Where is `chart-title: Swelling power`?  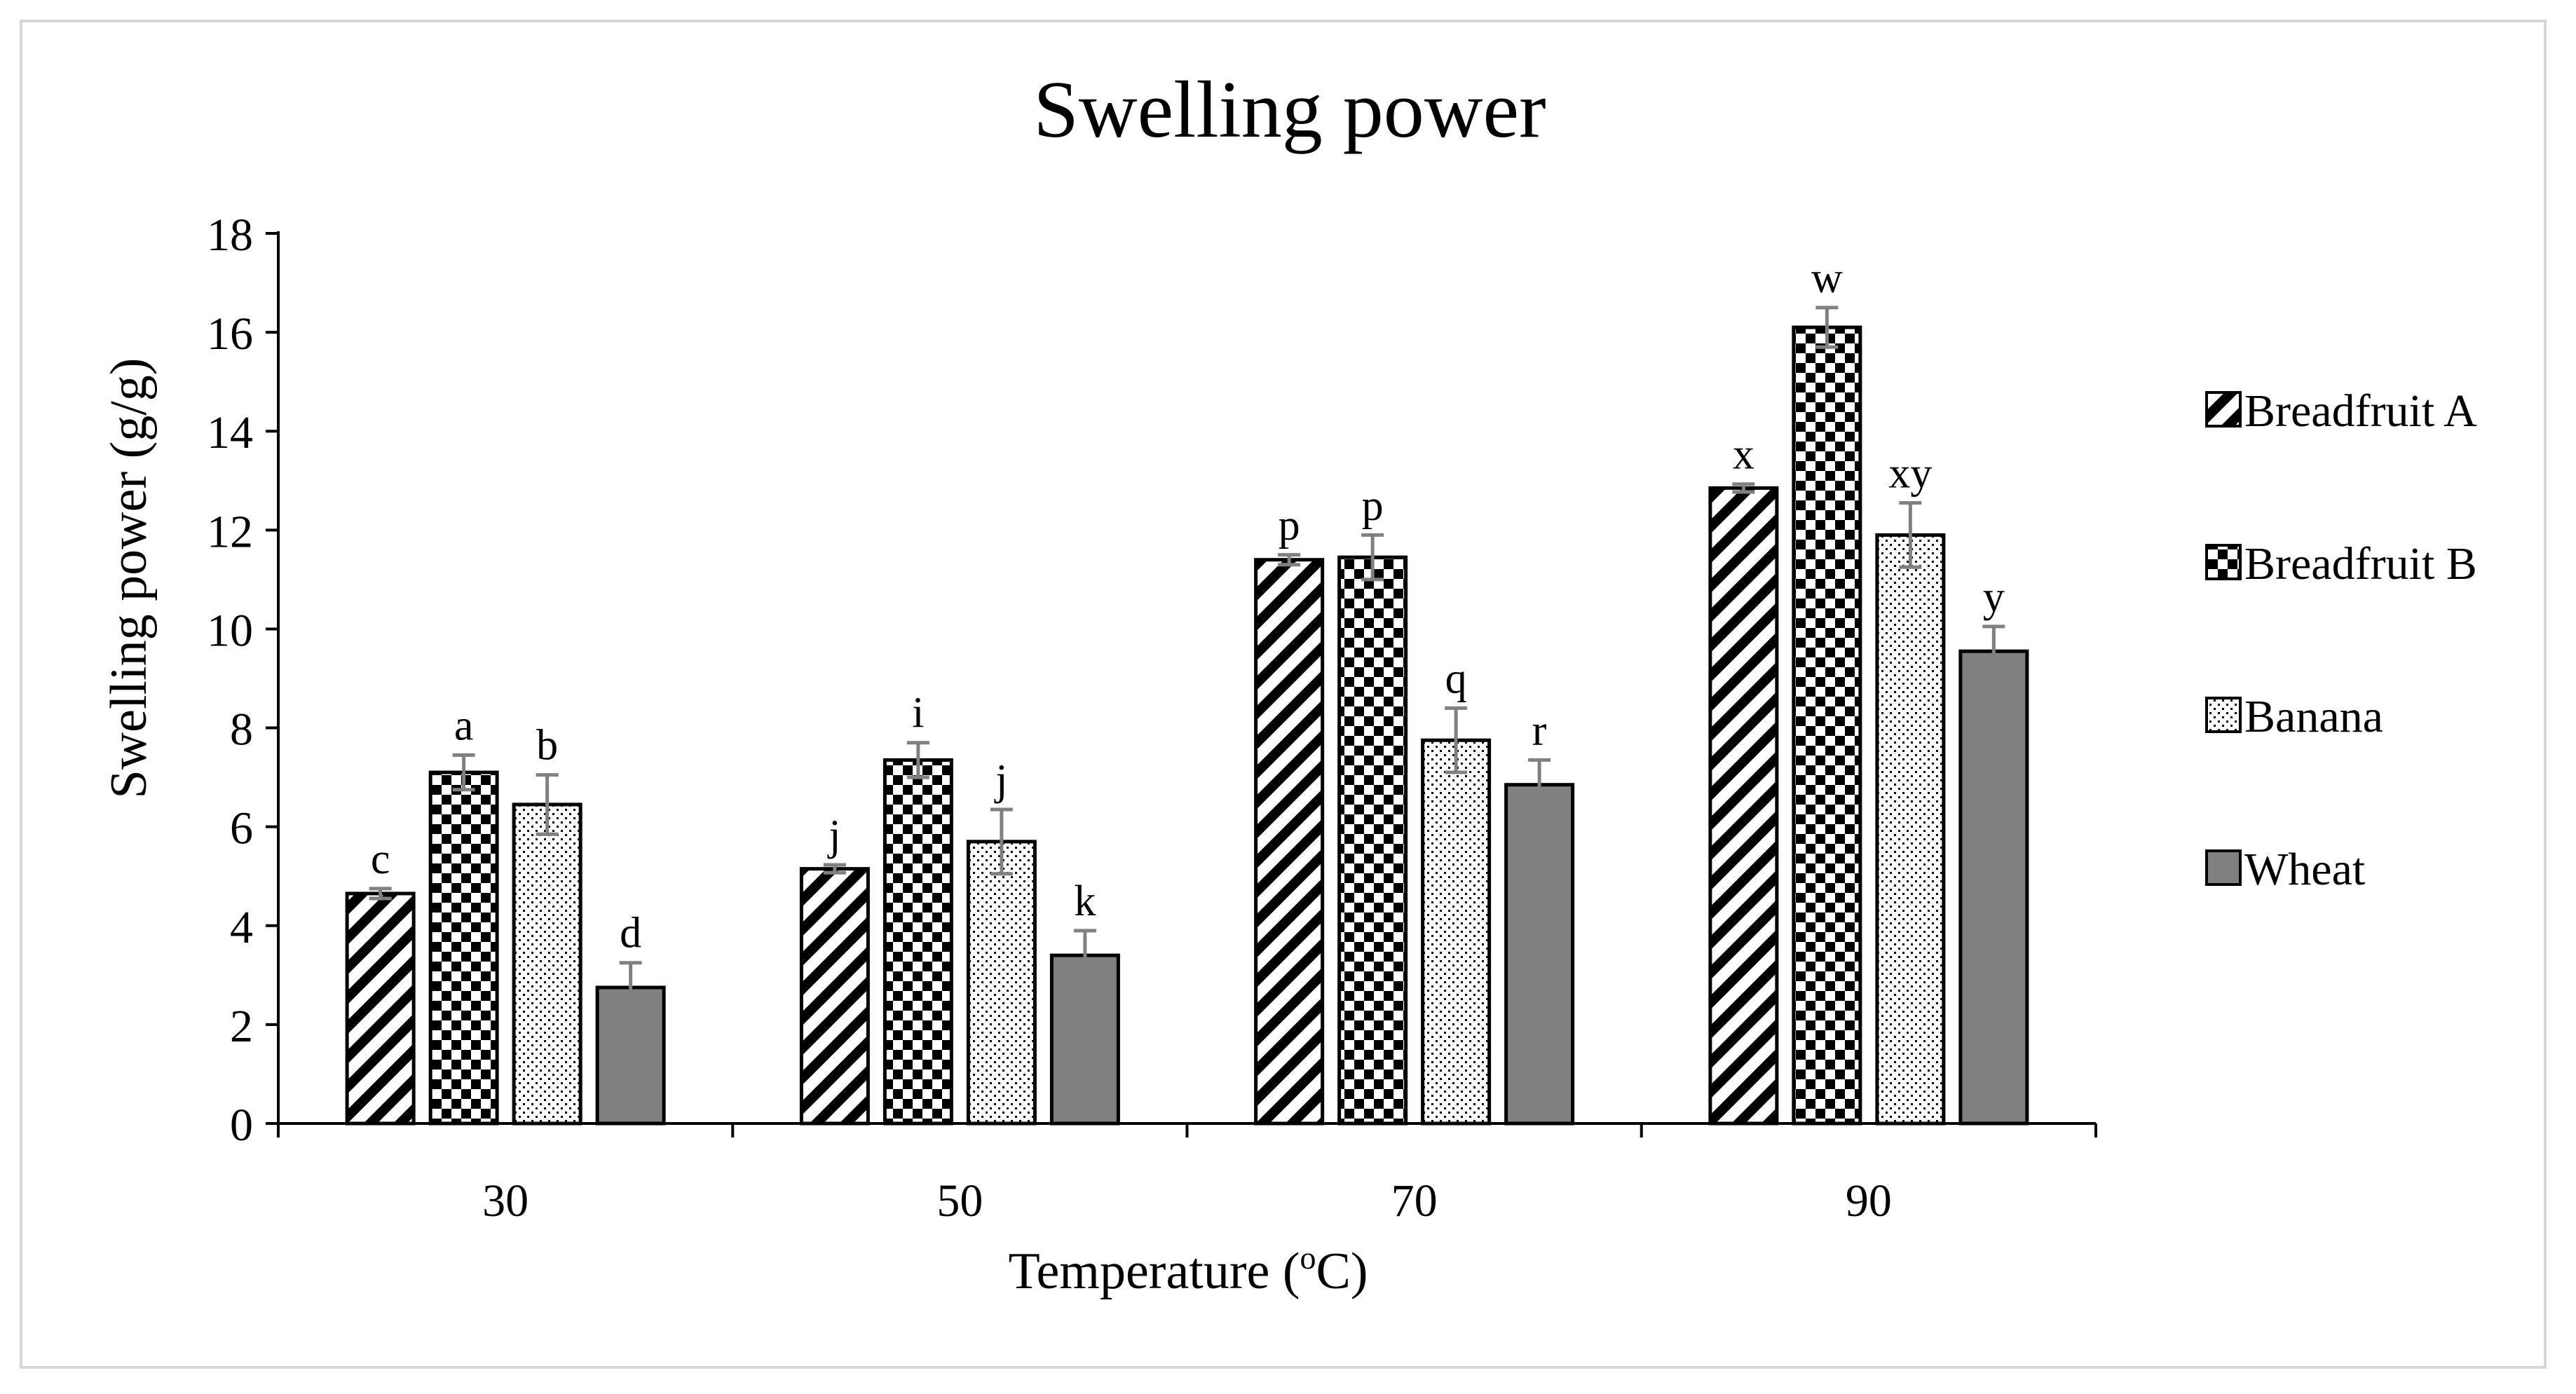 chart-title: Swelling power is located at coordinates (1289, 110).